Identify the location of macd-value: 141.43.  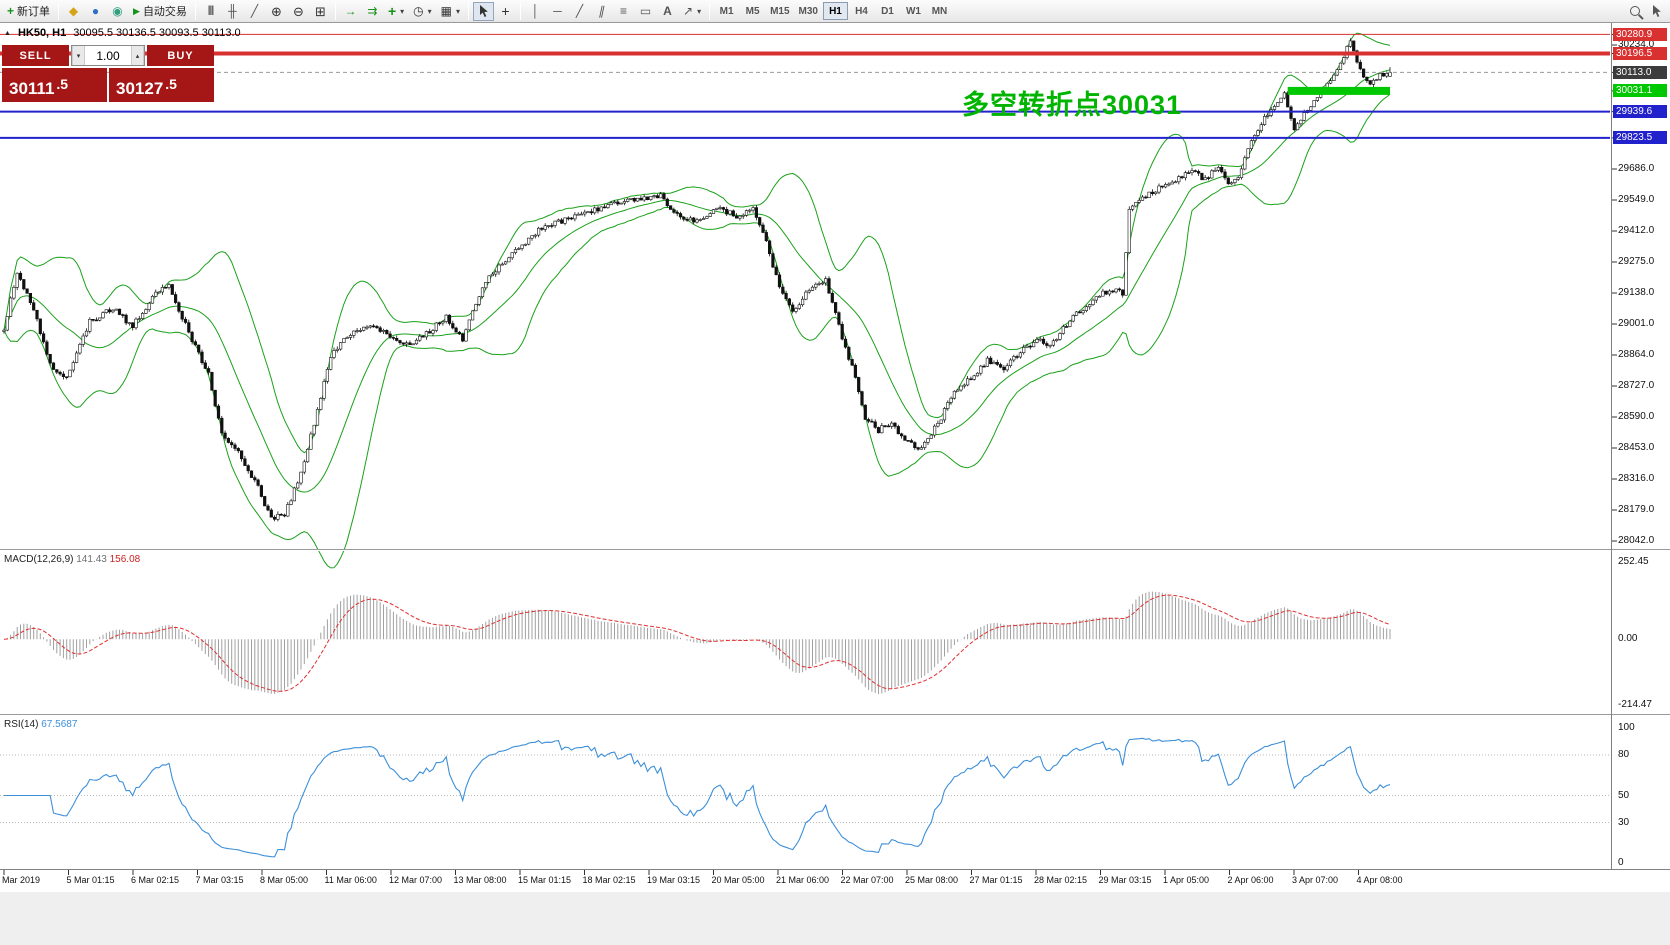
(91, 559).